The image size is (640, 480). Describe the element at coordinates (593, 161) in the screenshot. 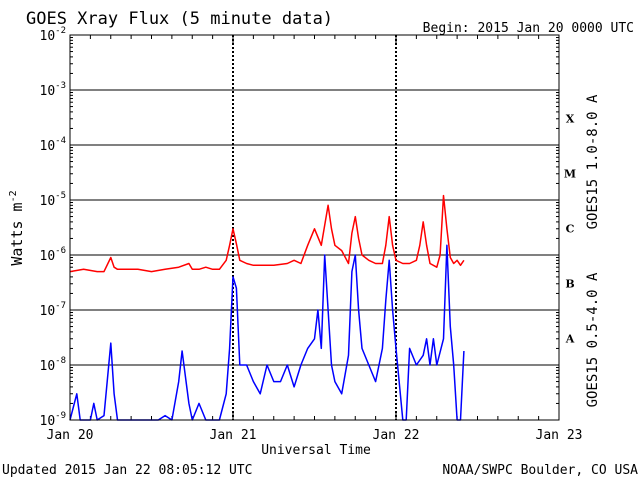

I see `legend-long-channel: GOES15 1.0-8.0 A` at that location.